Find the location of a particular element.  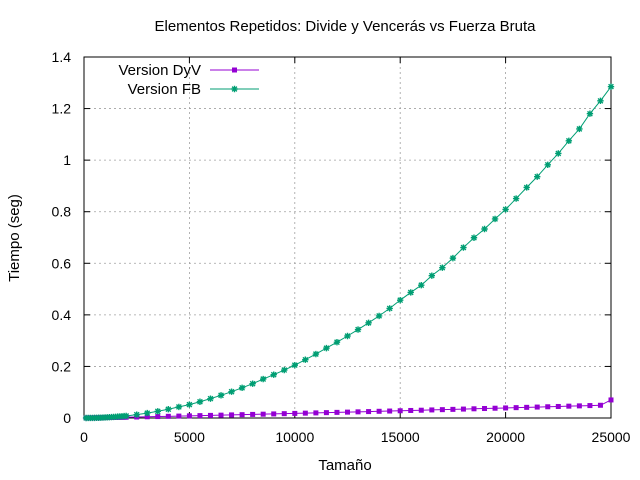

y-tick-label: 0.8 is located at coordinates (62, 212).